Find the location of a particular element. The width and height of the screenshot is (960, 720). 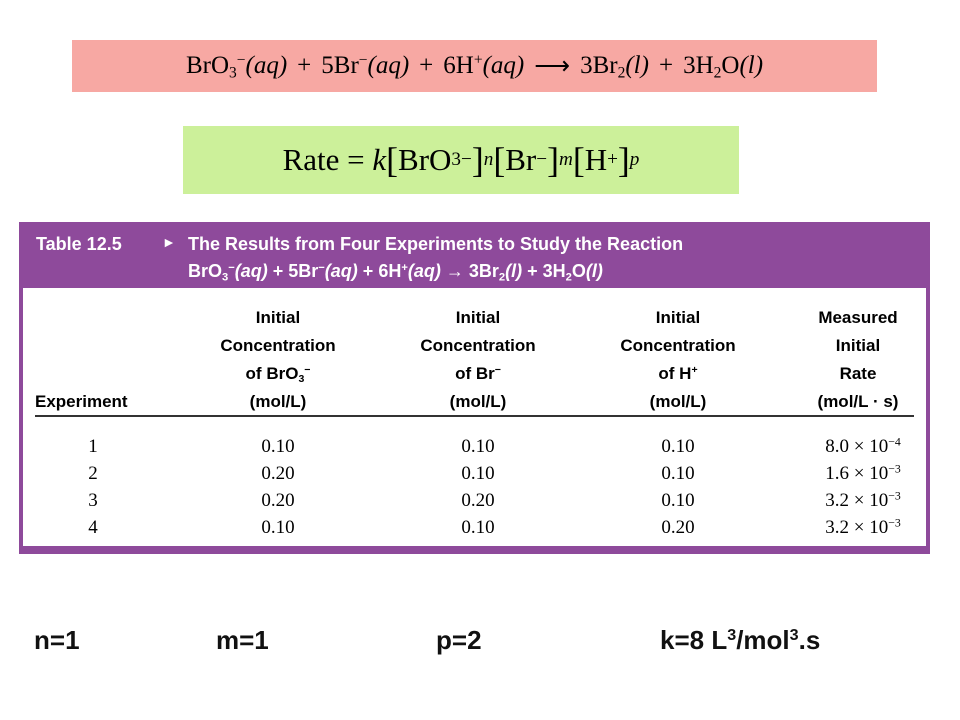

eq-br2: 3Br2(l) is located at coordinates (614, 67).